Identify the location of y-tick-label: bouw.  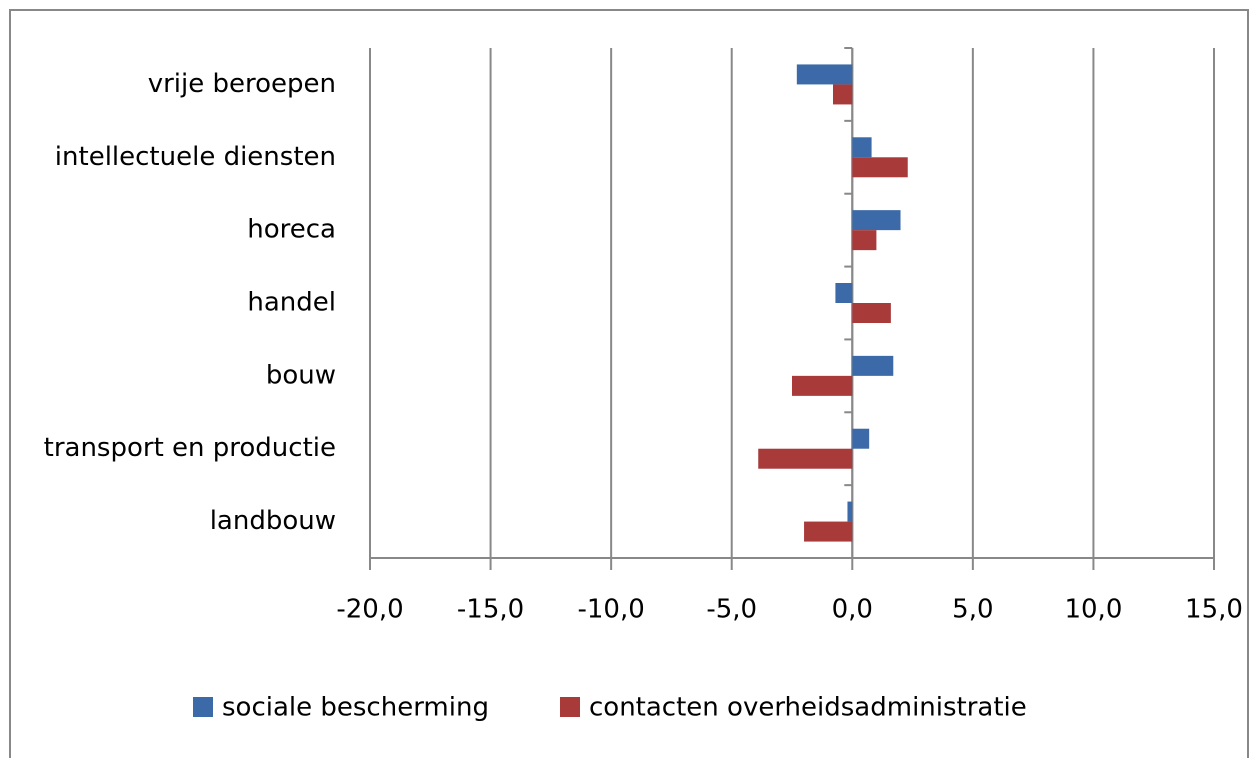
(301, 375).